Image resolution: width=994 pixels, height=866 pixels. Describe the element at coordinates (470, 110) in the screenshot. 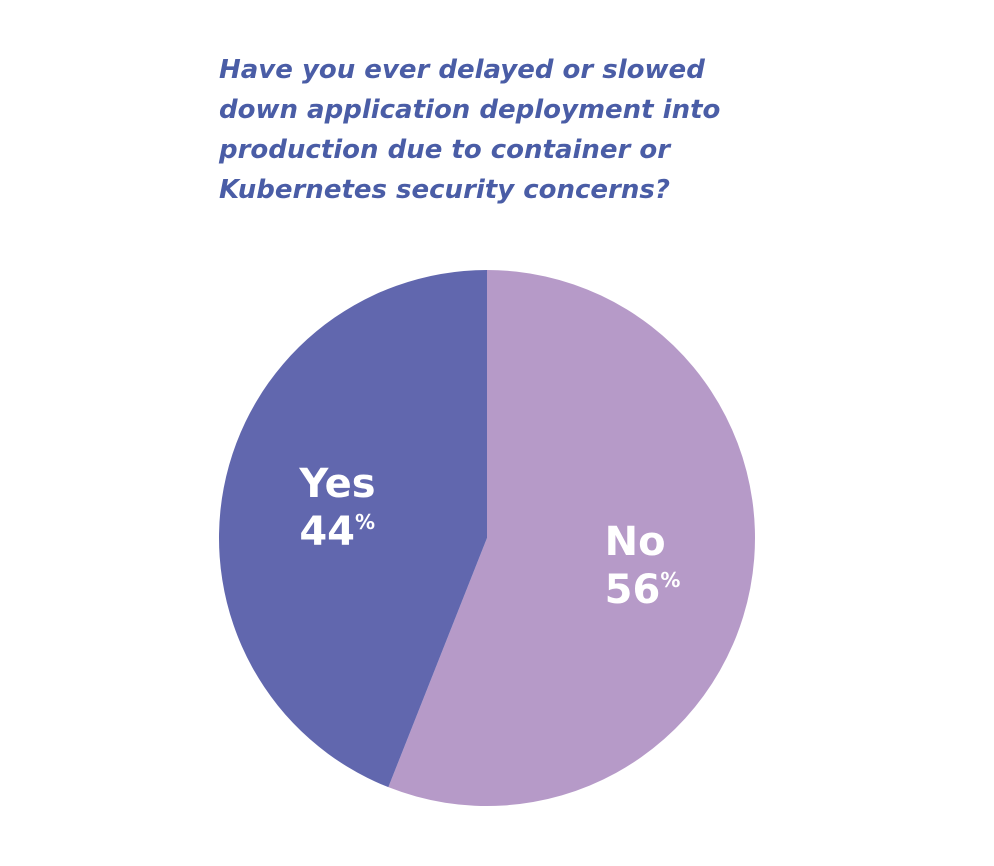

I see `chart-title-line-2: down application deployment into` at that location.